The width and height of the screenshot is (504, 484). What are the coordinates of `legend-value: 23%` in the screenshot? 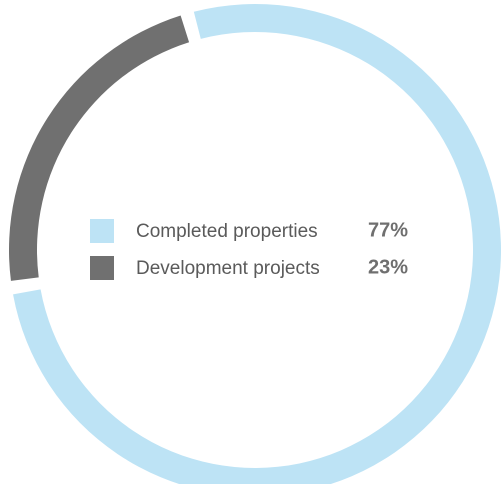 It's located at (388, 267).